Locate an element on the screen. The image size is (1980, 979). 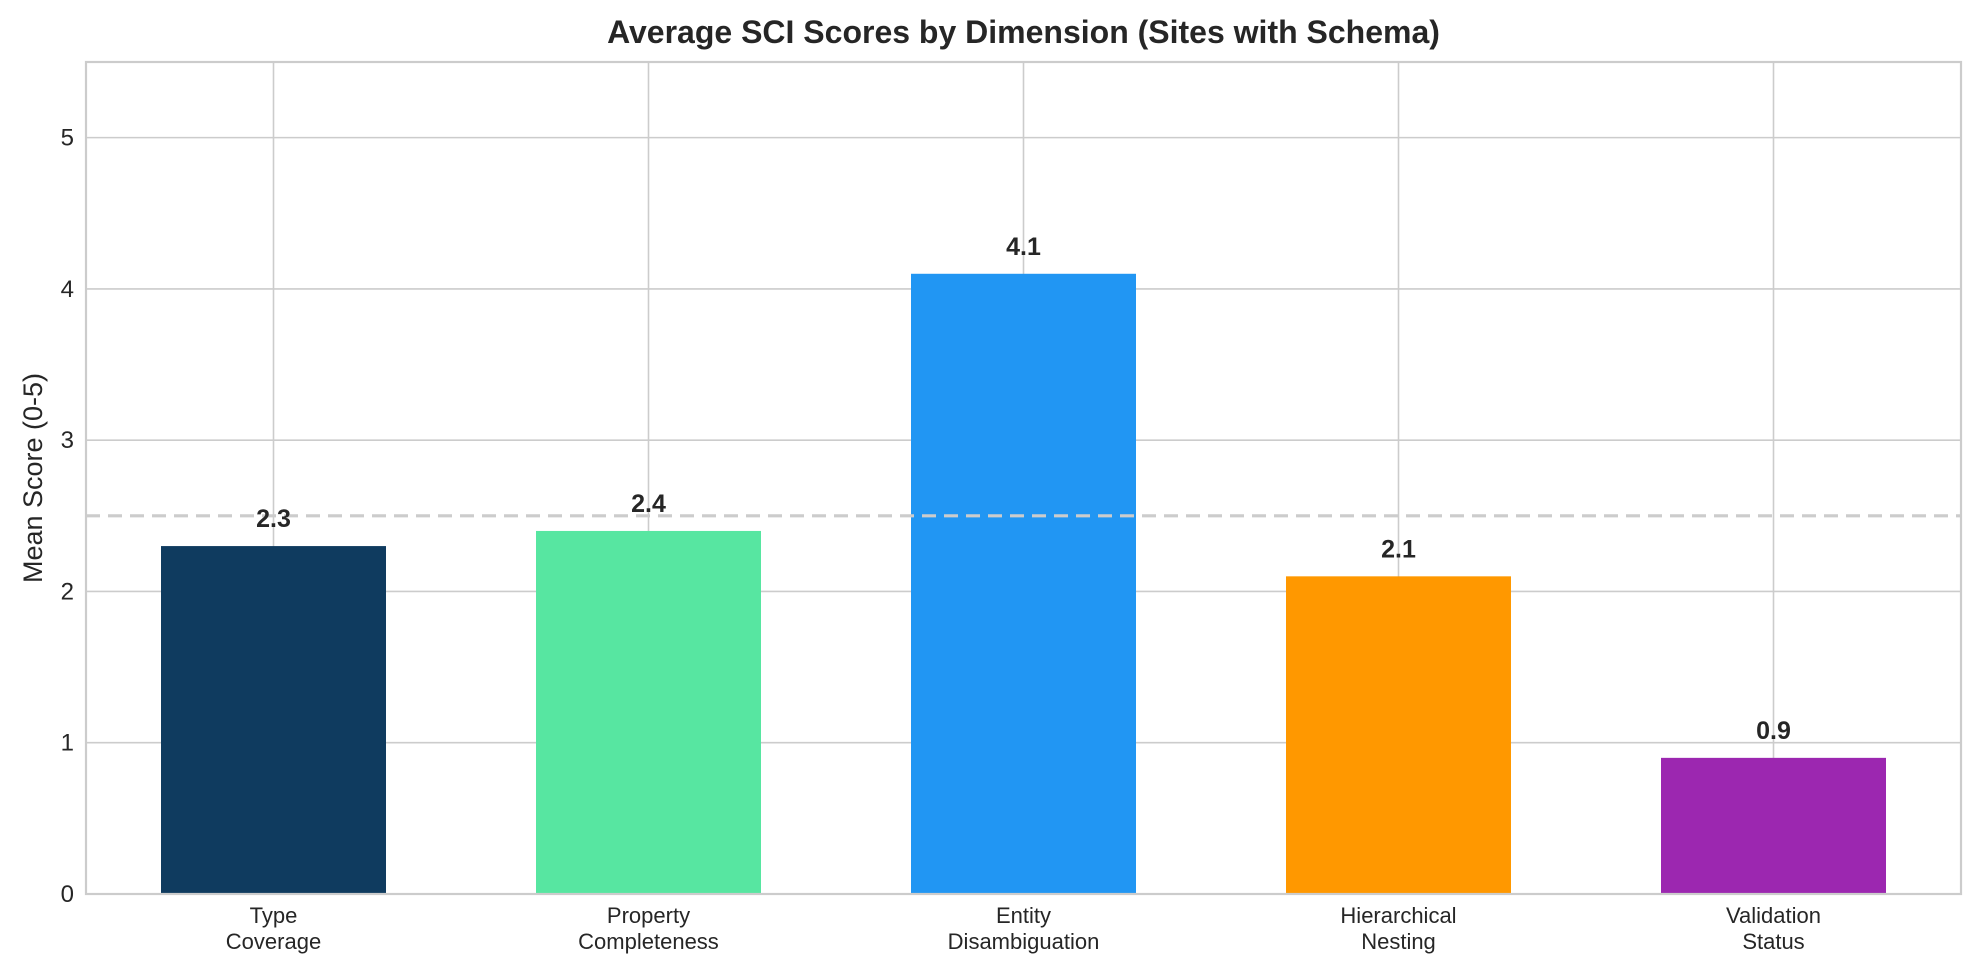
x-category-label: Type Coverage is located at coordinates (273, 928).